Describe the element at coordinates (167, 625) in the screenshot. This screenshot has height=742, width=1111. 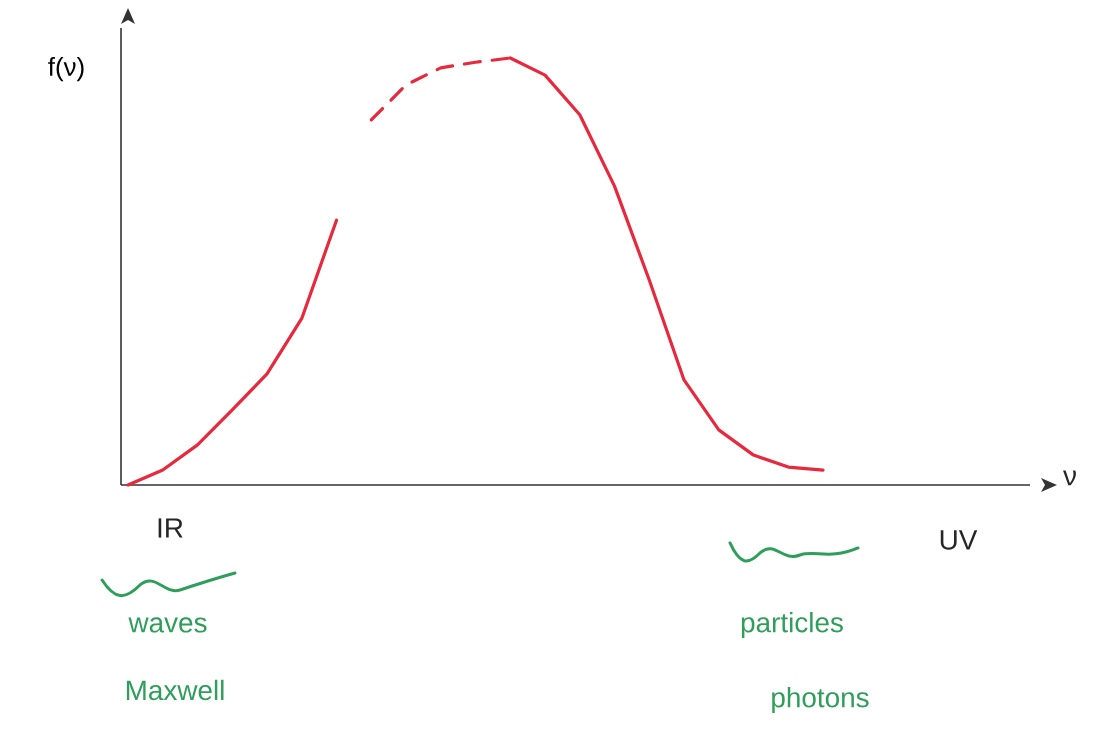
I see `text: waves` at that location.